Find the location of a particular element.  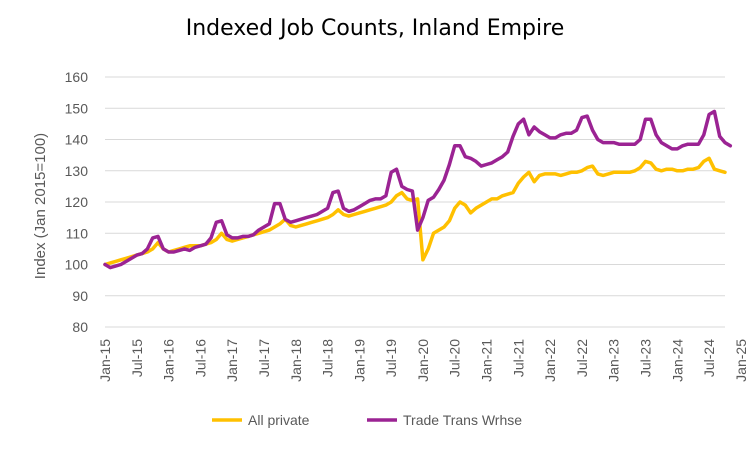

y-tick-label: 140 is located at coordinates (77, 140).